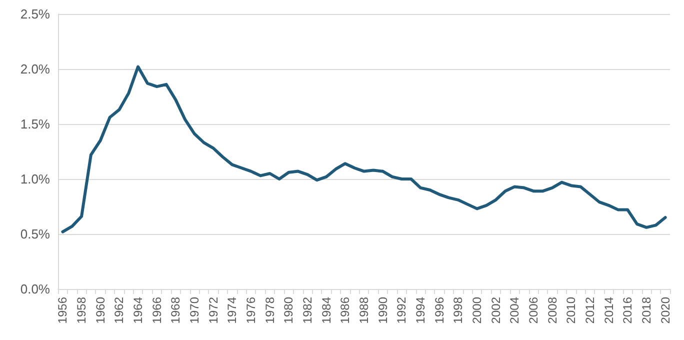  What do you see at coordinates (213, 310) in the screenshot?
I see `x-tick-label: 1972` at bounding box center [213, 310].